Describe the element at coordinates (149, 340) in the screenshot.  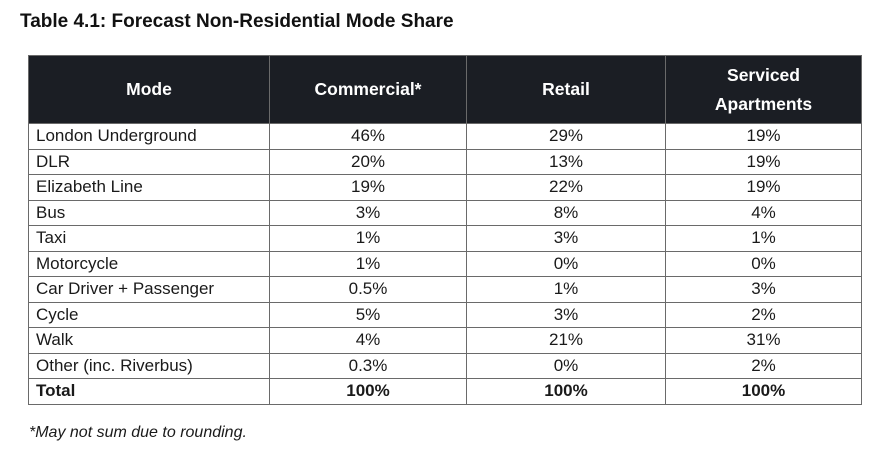
I see `mode-cell: Walk` at that location.